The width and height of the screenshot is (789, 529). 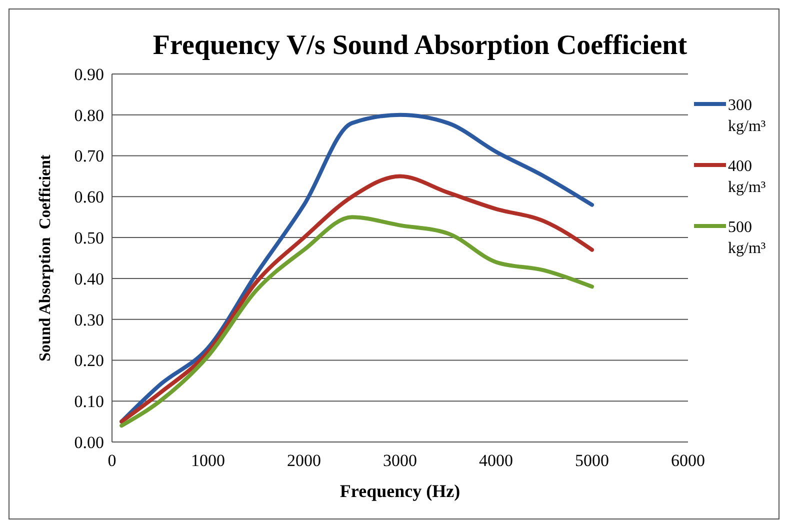 I want to click on x-tick-label: 3000, so click(x=400, y=460).